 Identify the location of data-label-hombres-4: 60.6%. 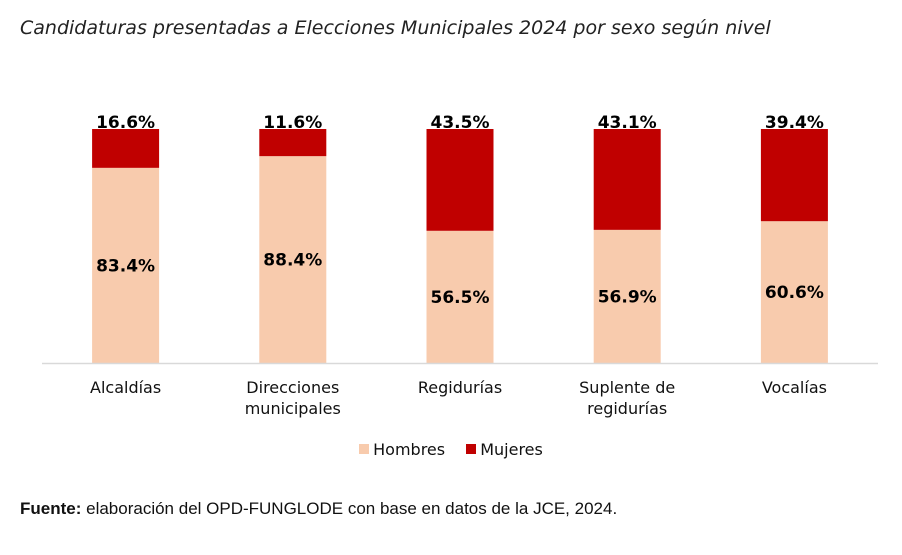
(794, 293).